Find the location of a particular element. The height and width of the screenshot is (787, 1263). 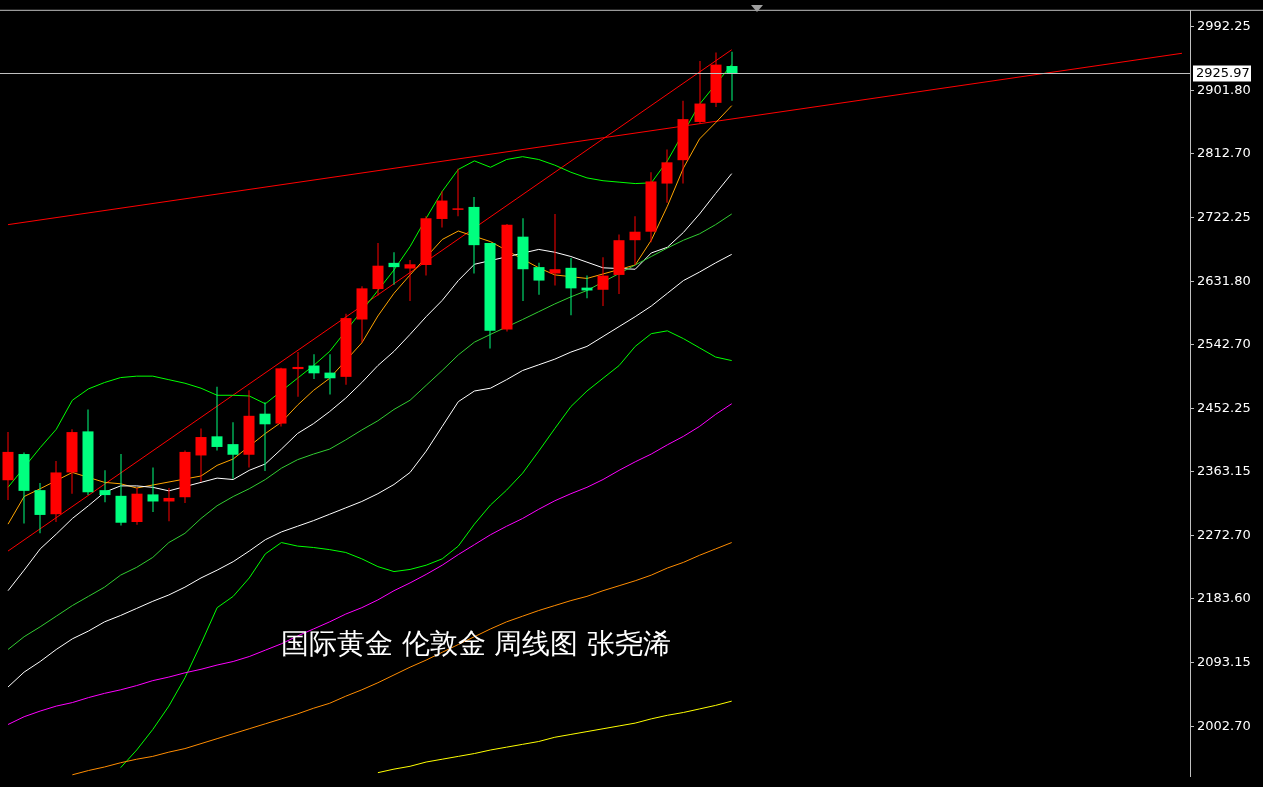

y-tick-label: 2542.70 is located at coordinates (1224, 343).